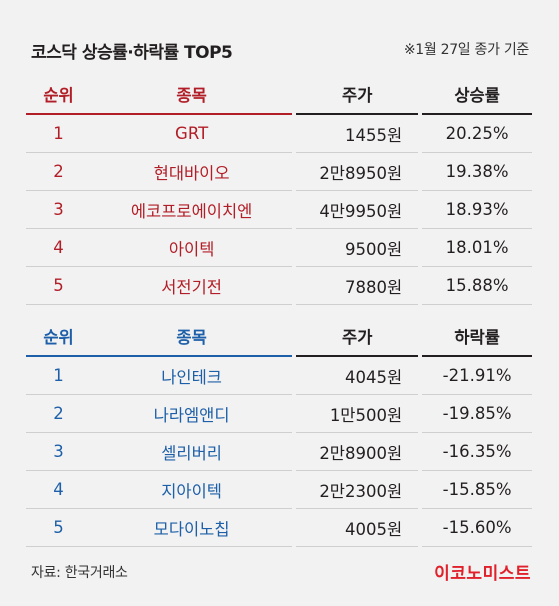 This screenshot has width=559, height=606. Describe the element at coordinates (466, 50) in the screenshot. I see `date-note: ※1월 27일 종가 기준` at that location.